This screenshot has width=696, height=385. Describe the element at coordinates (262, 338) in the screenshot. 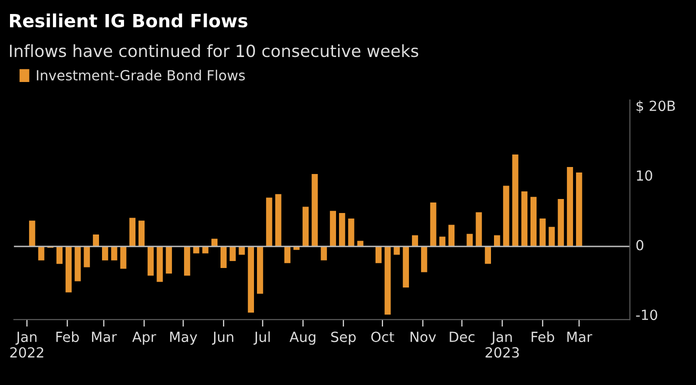

I see `x-tick-label: Jul` at that location.